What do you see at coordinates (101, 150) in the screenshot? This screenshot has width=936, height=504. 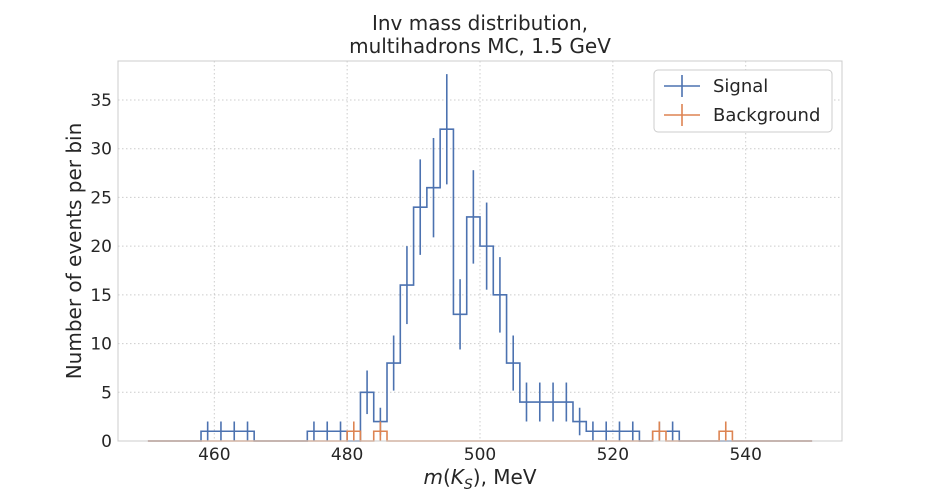 I see `y-tick-label: 30` at bounding box center [101, 150].